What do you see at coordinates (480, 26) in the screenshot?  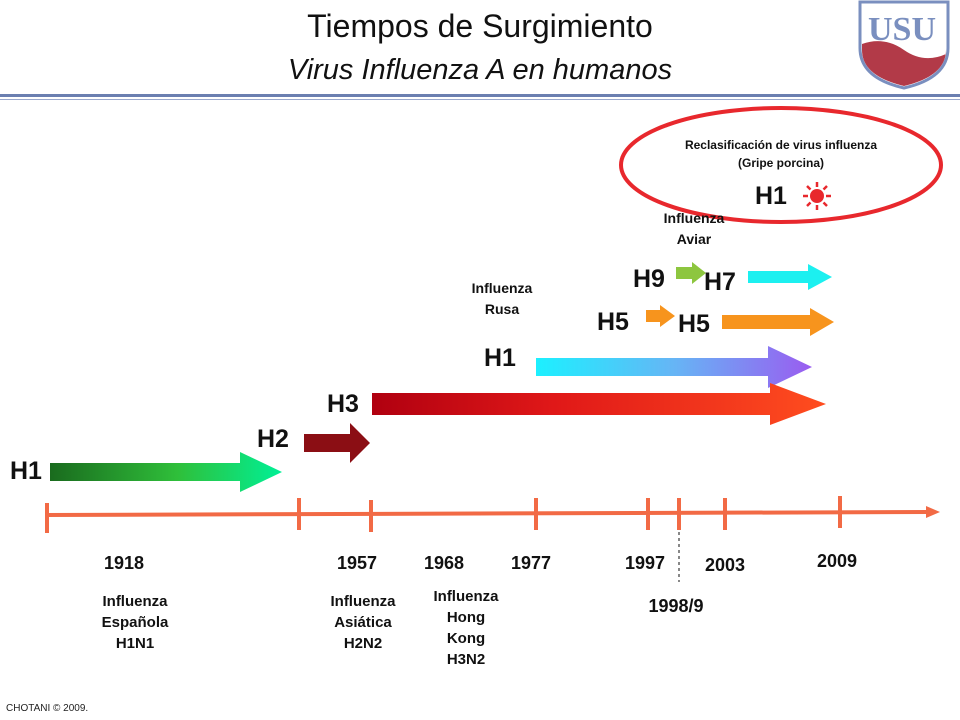 I see `page-title: Tiempos de Surgimiento` at bounding box center [480, 26].